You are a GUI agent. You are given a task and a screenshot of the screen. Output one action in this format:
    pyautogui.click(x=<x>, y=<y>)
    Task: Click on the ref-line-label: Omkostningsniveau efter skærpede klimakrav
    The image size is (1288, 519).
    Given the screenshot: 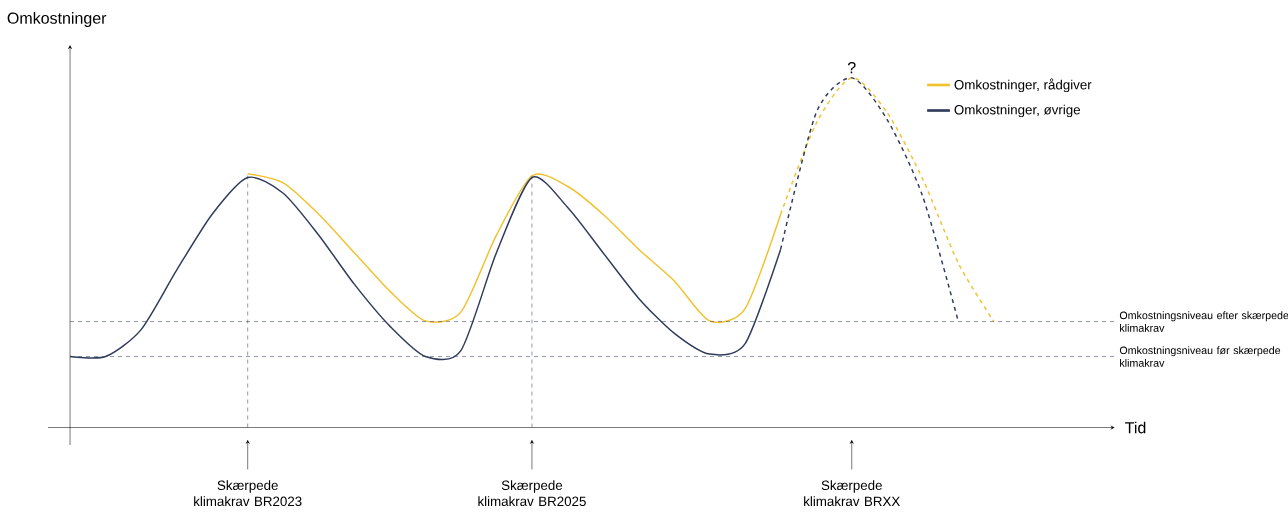 What is the action you would take?
    pyautogui.click(x=1203, y=321)
    